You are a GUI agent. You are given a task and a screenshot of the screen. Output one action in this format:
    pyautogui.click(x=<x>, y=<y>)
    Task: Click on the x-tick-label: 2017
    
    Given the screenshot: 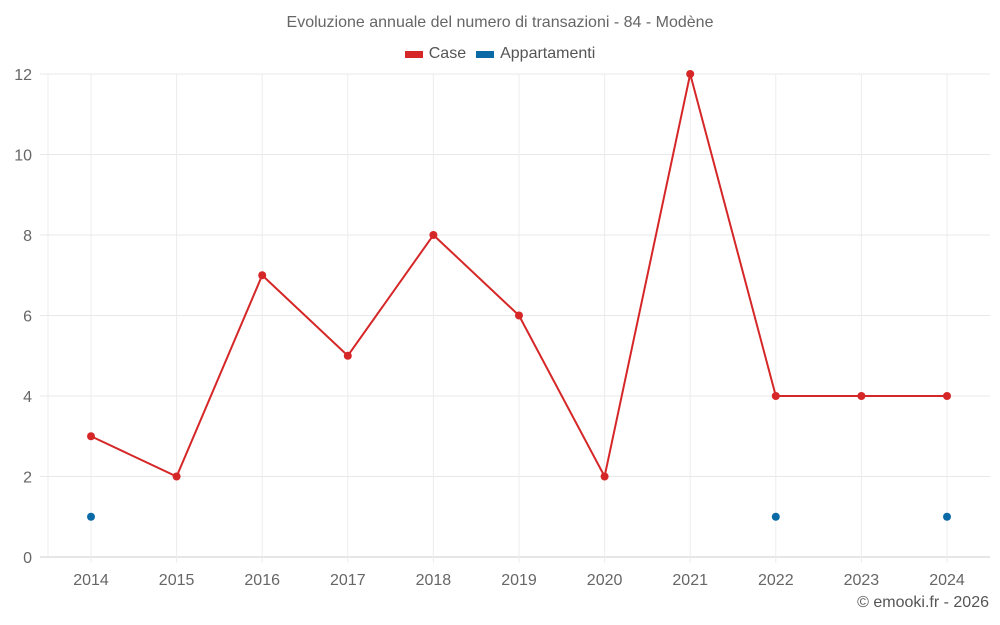 What is the action you would take?
    pyautogui.click(x=348, y=580)
    